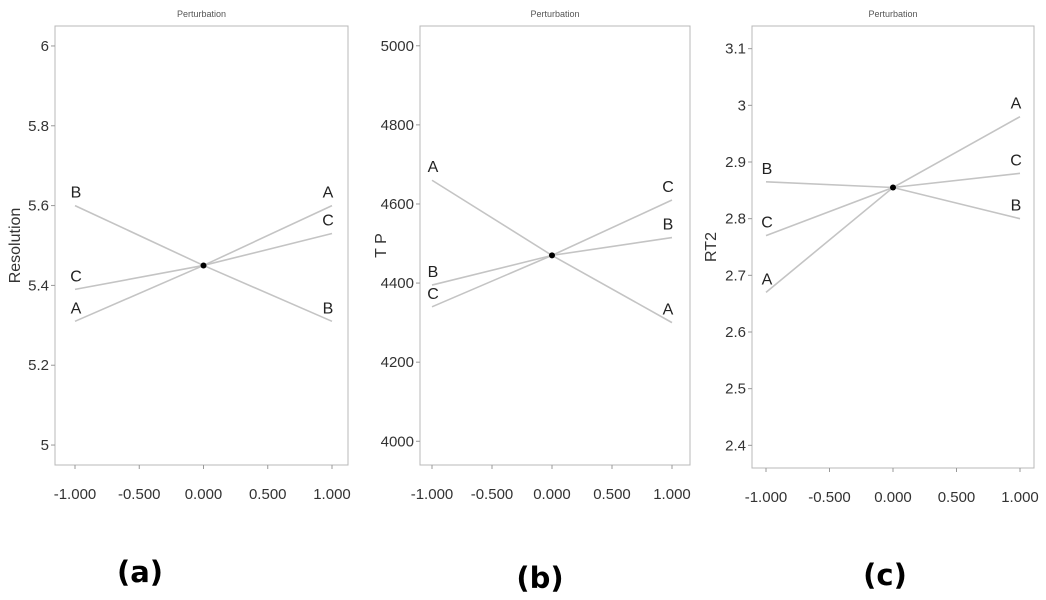 Image resolution: width=1046 pixels, height=600 pixels. What do you see at coordinates (554, 14) in the screenshot?
I see `panel-title-b: Perturbation` at bounding box center [554, 14].